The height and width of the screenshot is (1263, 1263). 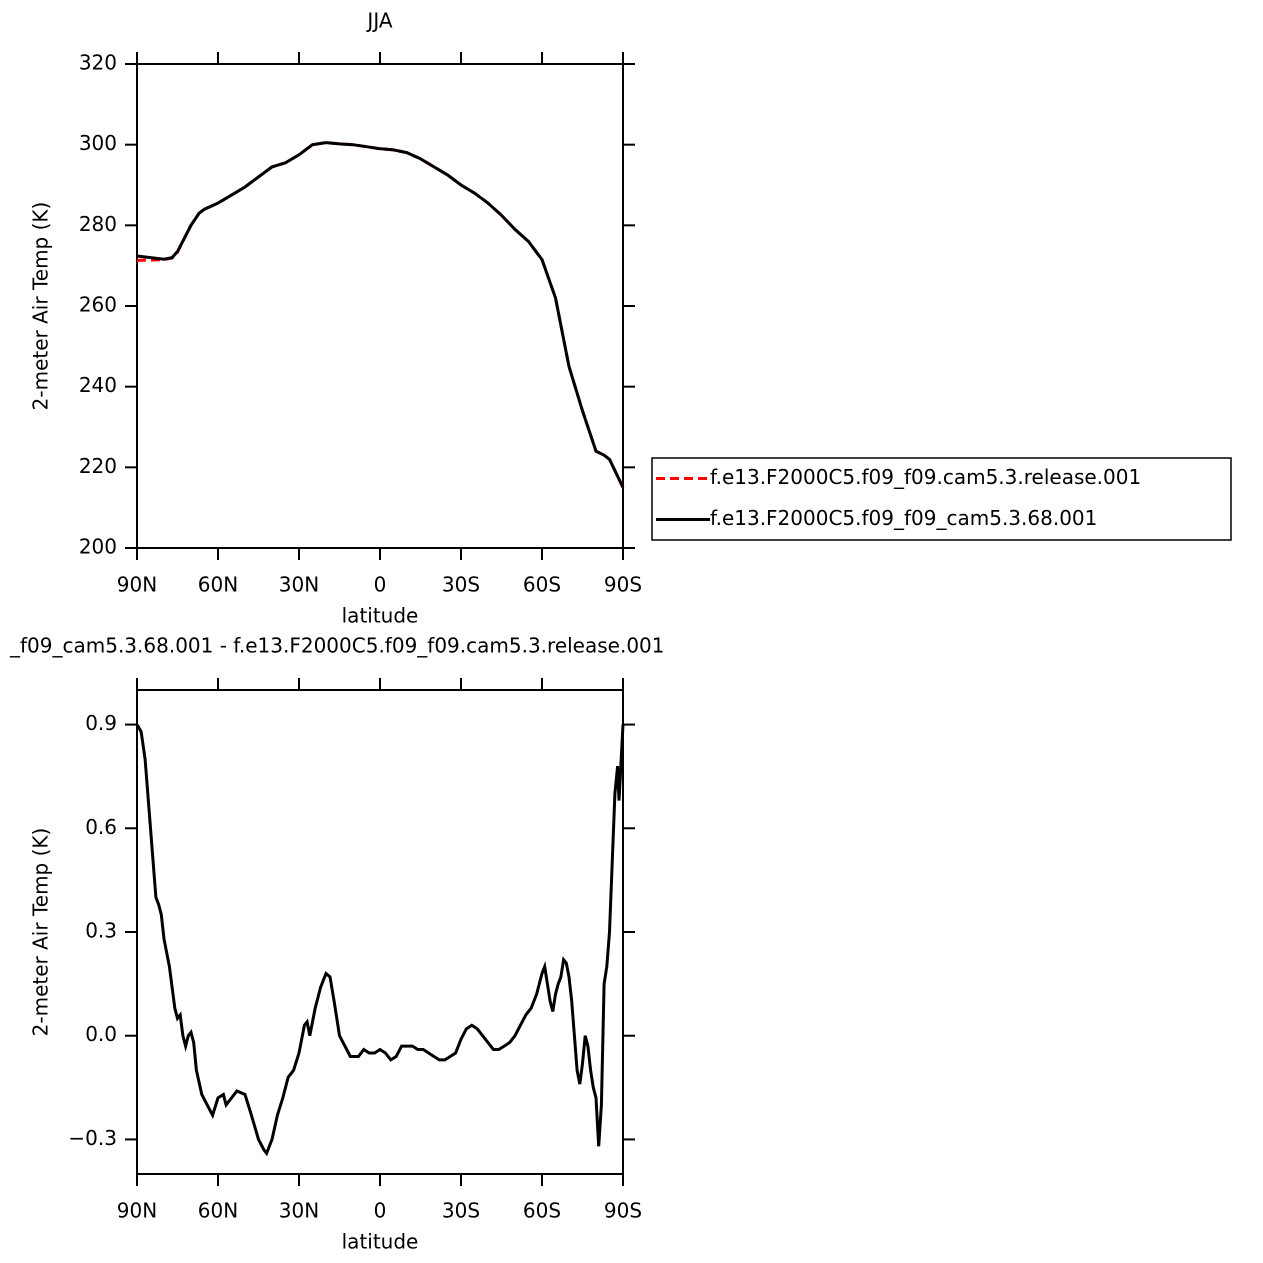 I want to click on legend-label: f.e13.F2000C5.f09_f09_cam5.3.68.001, so click(x=903, y=518).